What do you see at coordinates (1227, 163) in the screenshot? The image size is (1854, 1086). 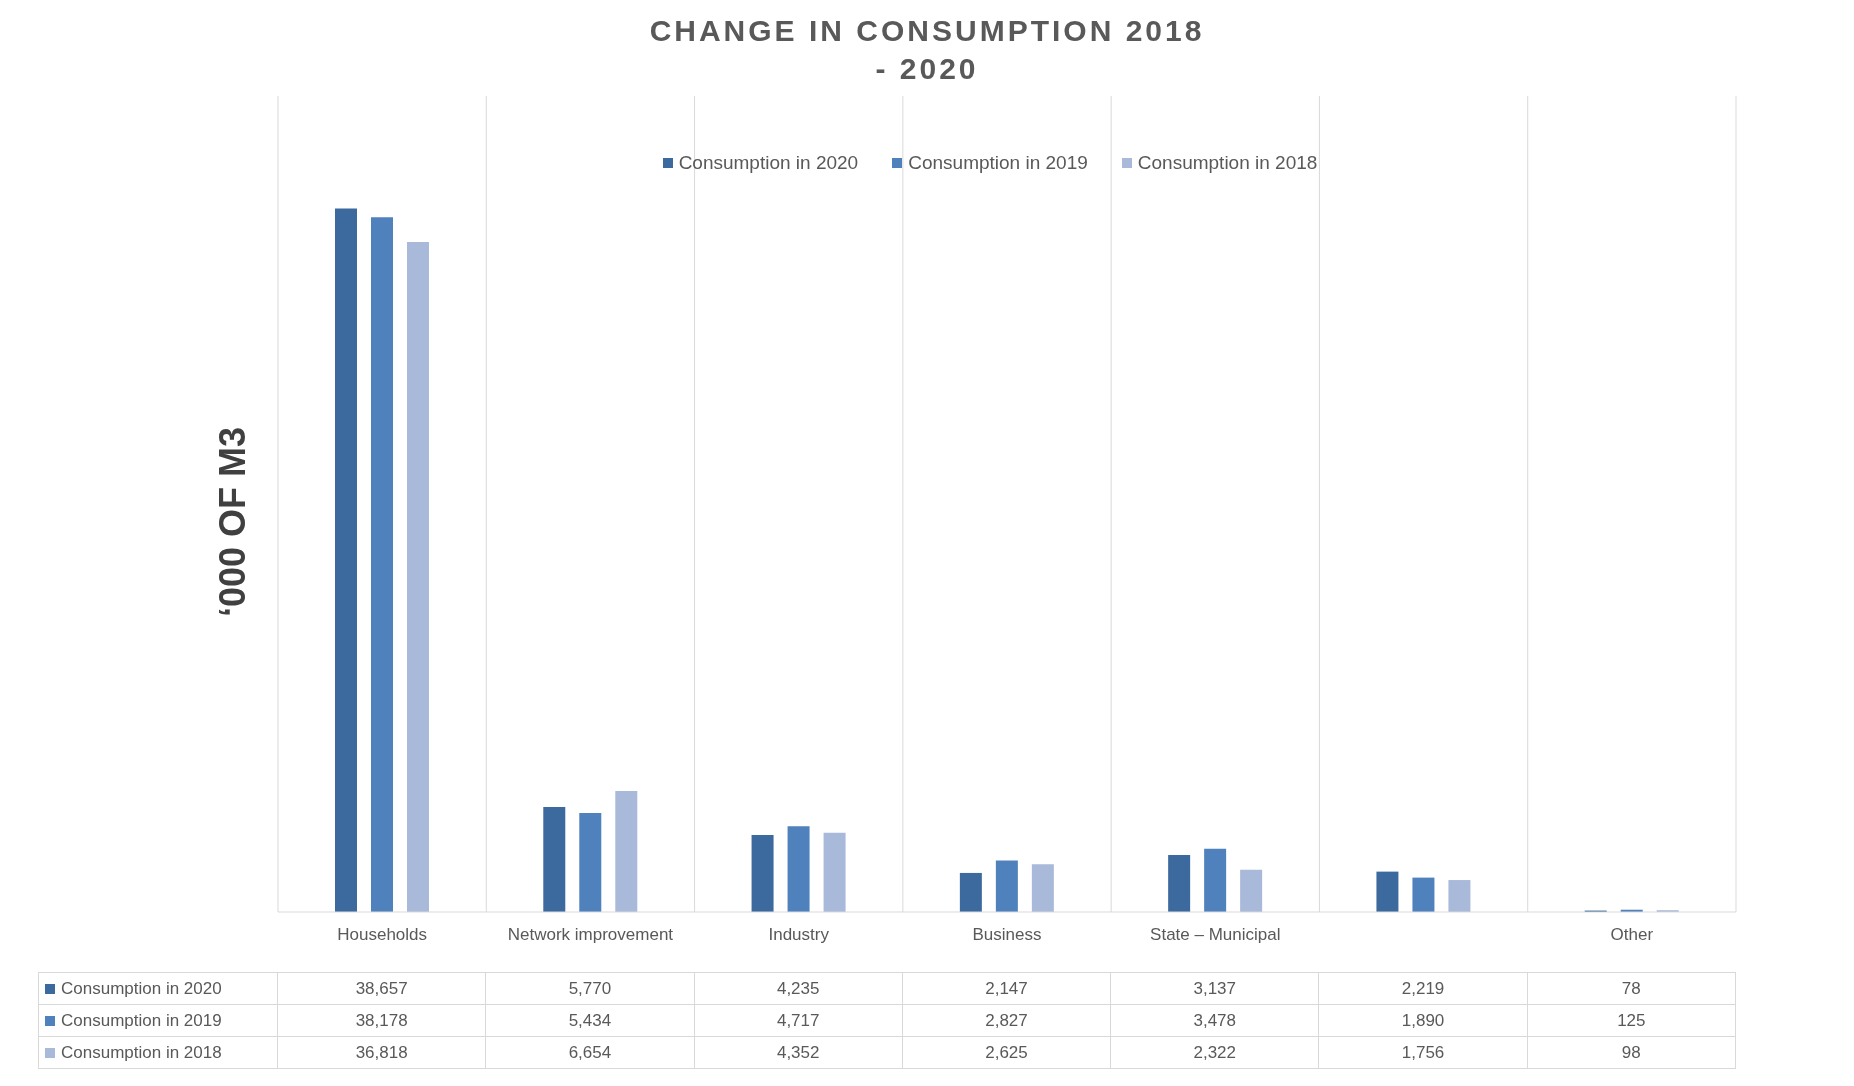 I see `legend-label: Consumption in 2018` at bounding box center [1227, 163].